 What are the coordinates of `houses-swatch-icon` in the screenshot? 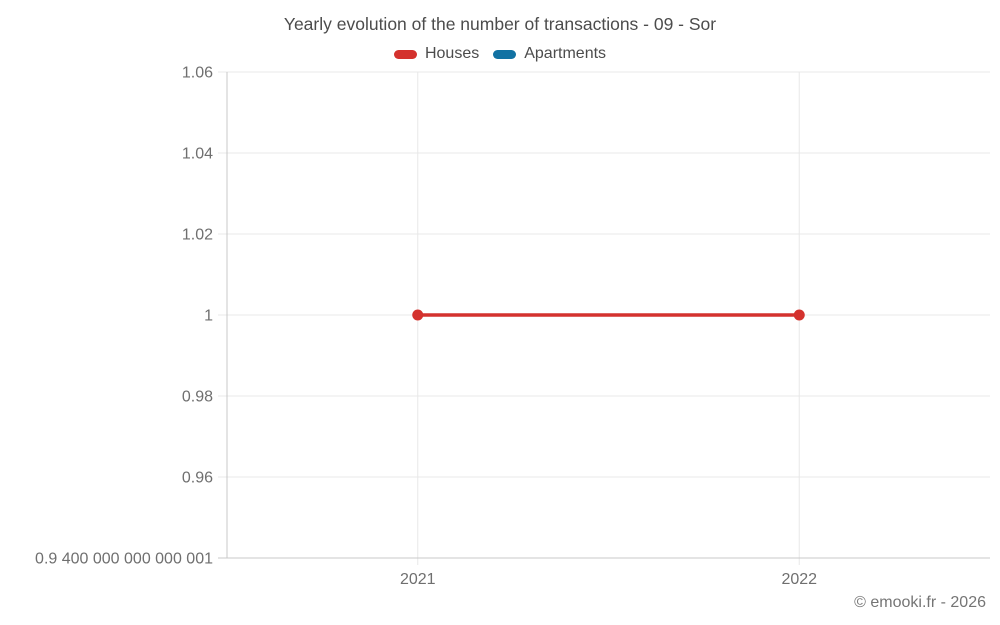 It's located at (405, 54).